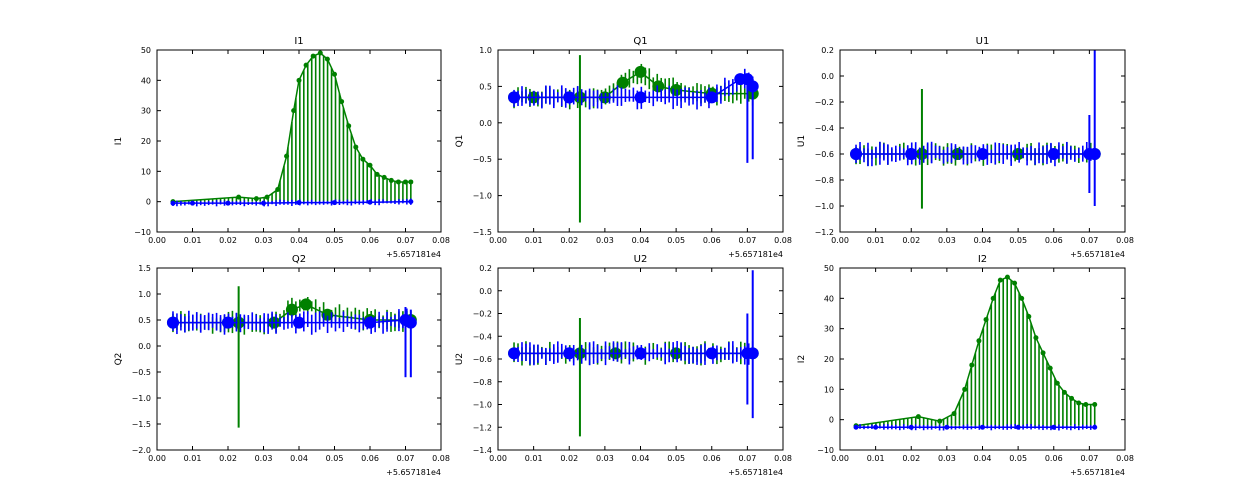  Describe the element at coordinates (482, 359) in the screenshot. I see `y-tick-label: −0.6` at that location.